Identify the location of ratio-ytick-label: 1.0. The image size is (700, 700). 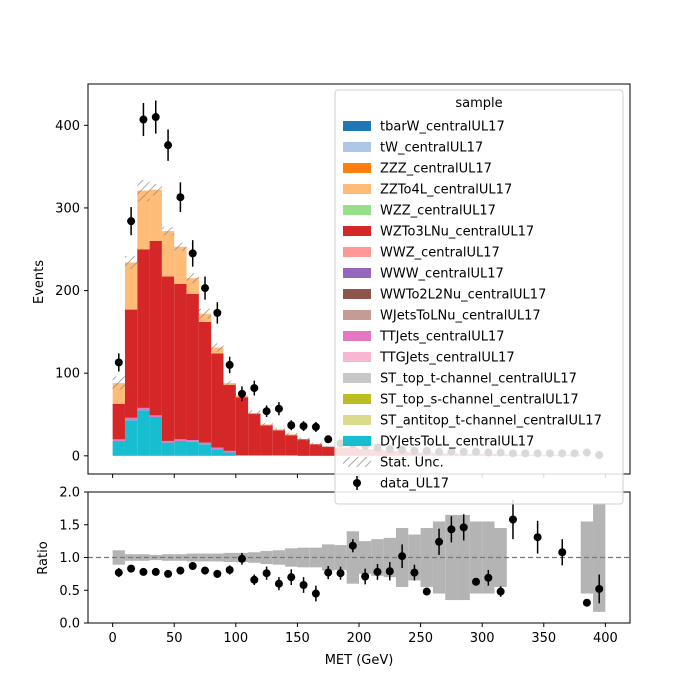
(69, 558).